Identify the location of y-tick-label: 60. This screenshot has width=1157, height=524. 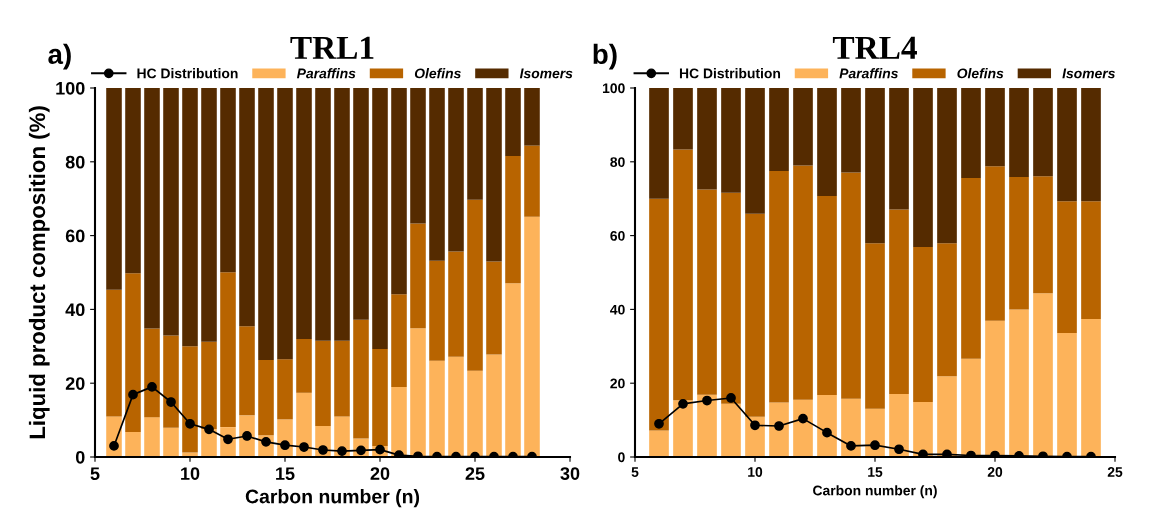
(75, 236).